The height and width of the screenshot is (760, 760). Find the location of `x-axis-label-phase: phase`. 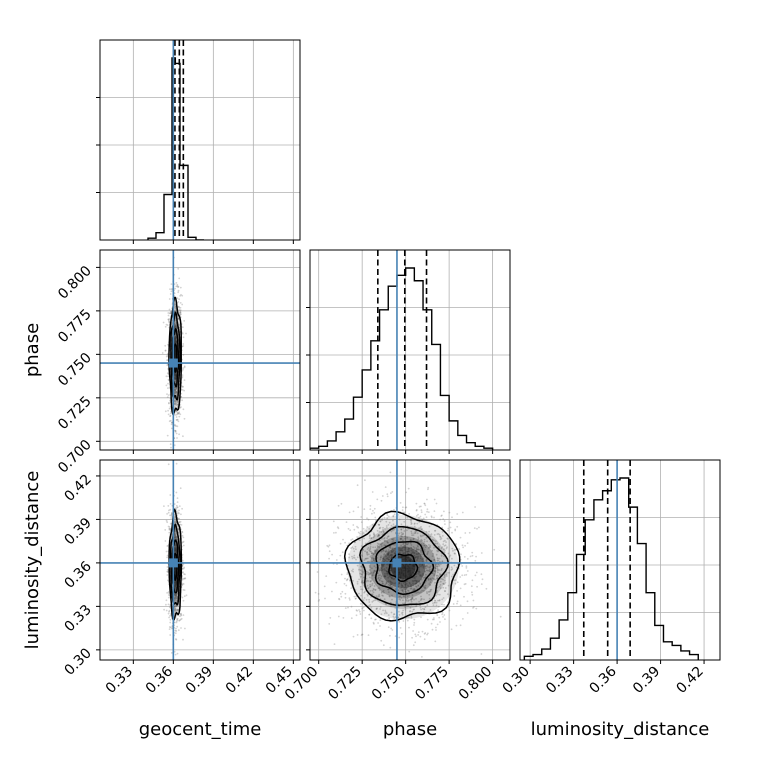

x-axis-label-phase: phase is located at coordinates (410, 729).